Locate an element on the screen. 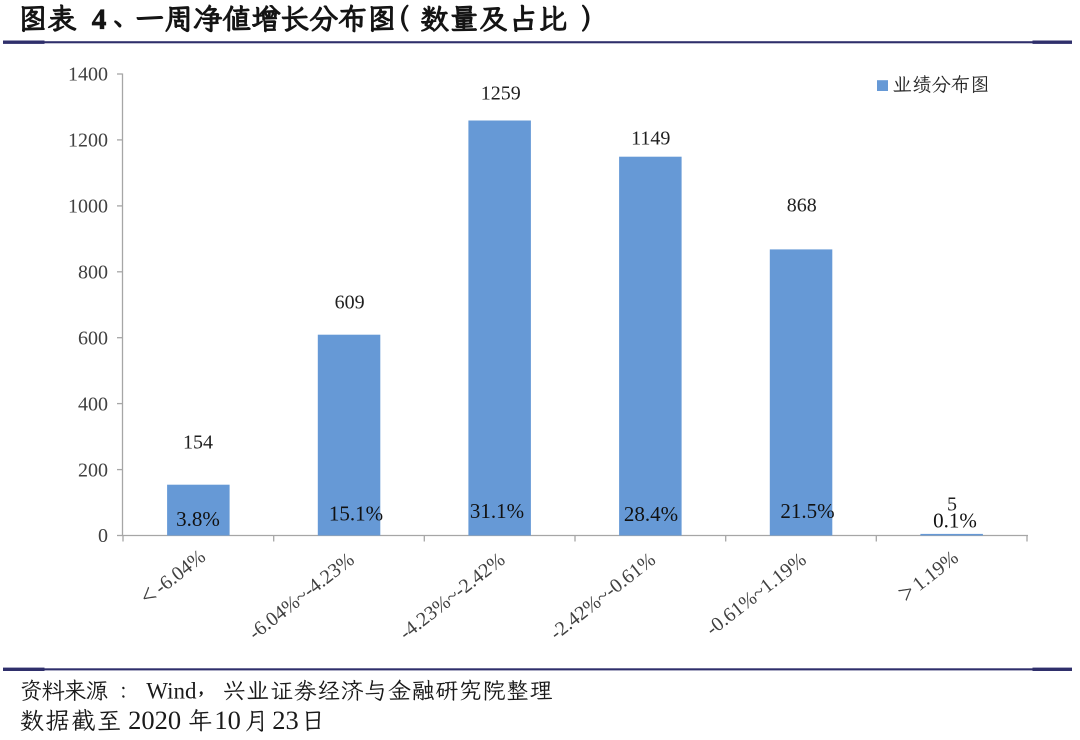  svg-text: 31.1% is located at coordinates (497, 511).